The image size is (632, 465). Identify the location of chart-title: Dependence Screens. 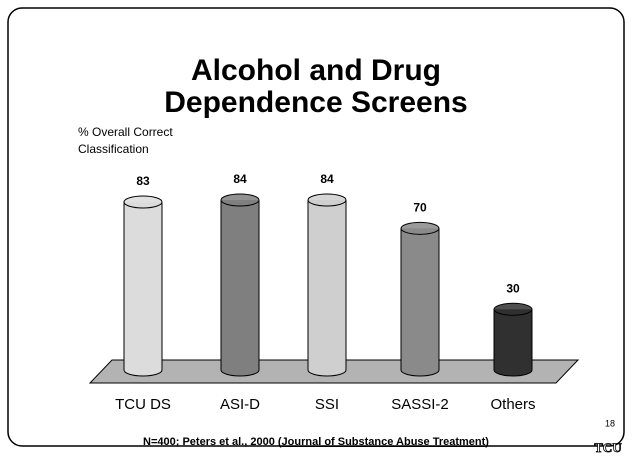
(315, 102).